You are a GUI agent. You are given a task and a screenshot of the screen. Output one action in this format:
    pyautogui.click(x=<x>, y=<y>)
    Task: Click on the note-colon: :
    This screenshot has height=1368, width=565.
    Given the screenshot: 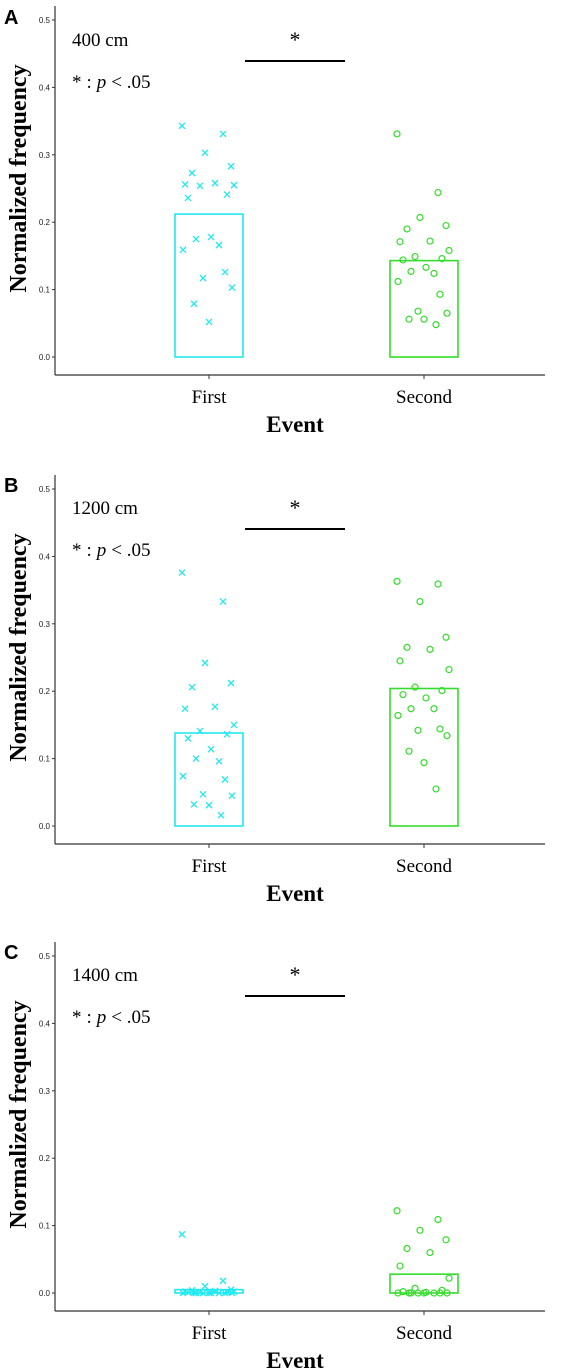 What is the action you would take?
    pyautogui.click(x=89, y=550)
    